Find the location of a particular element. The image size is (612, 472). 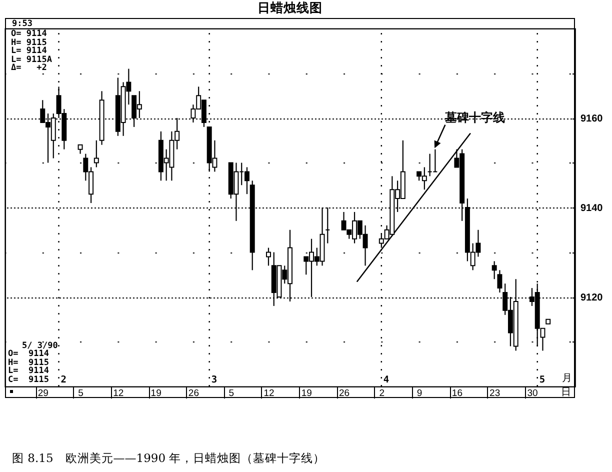

x-tick-label: 16 is located at coordinates (457, 393).